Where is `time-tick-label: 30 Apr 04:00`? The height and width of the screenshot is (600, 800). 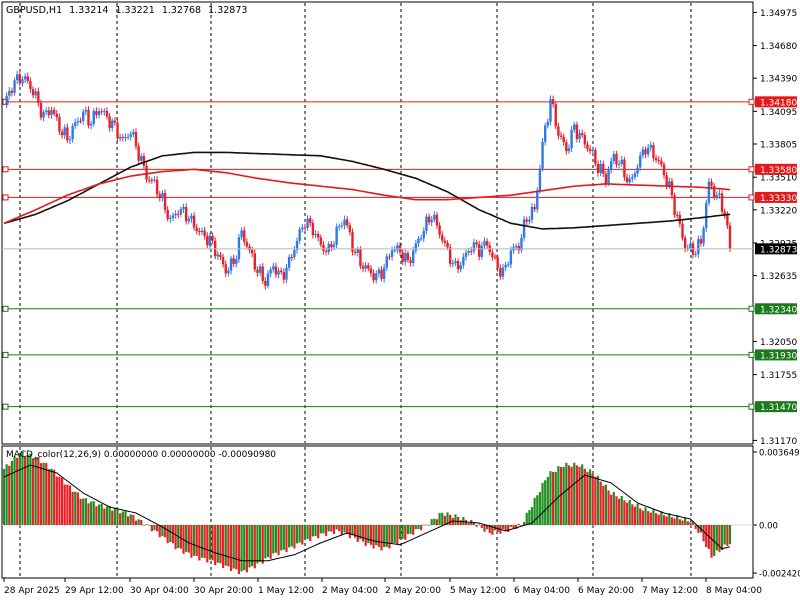
time-tick-label: 30 Apr 04:00 is located at coordinates (159, 591).